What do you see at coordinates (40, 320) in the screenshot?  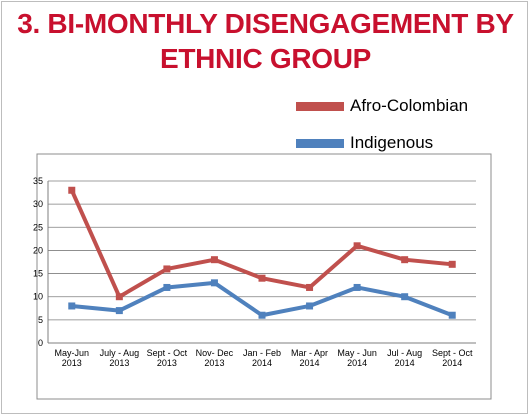 I see `y-tick-label: 5` at bounding box center [40, 320].